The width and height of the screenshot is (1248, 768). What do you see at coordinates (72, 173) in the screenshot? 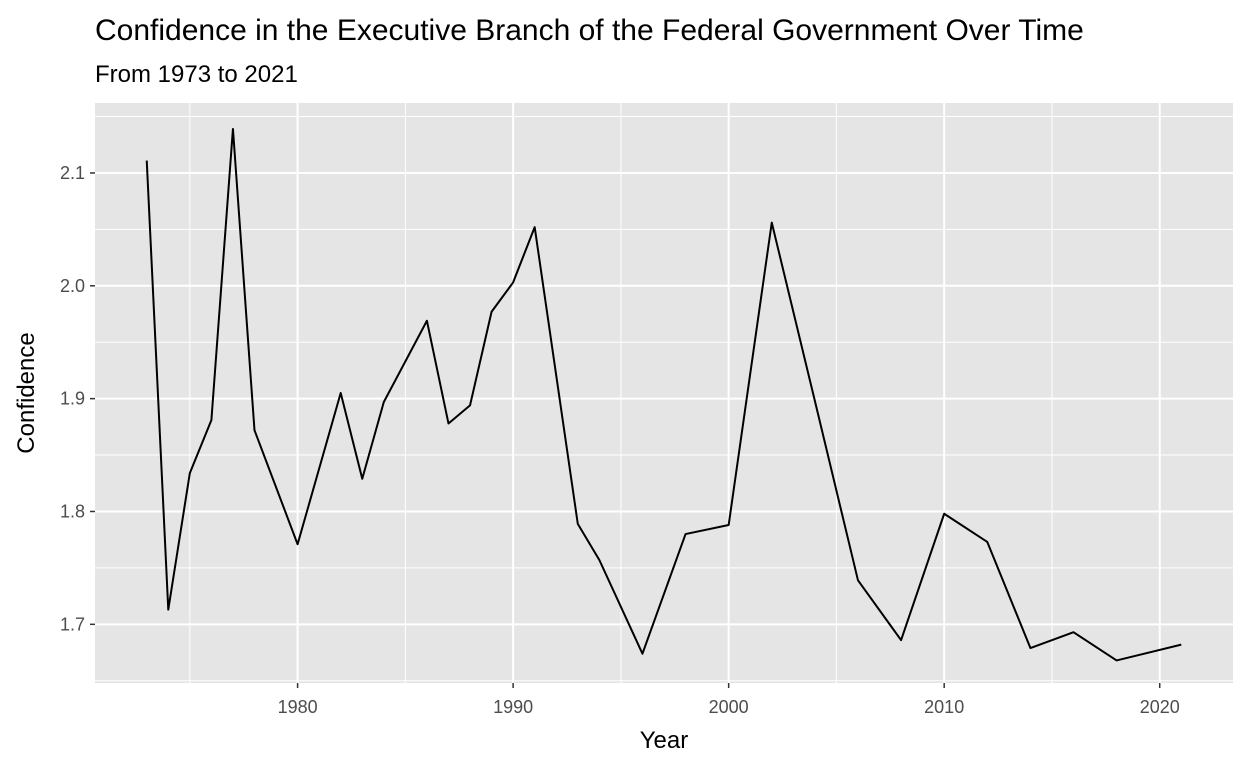
I see `y-tick-label: 2.1` at bounding box center [72, 173].